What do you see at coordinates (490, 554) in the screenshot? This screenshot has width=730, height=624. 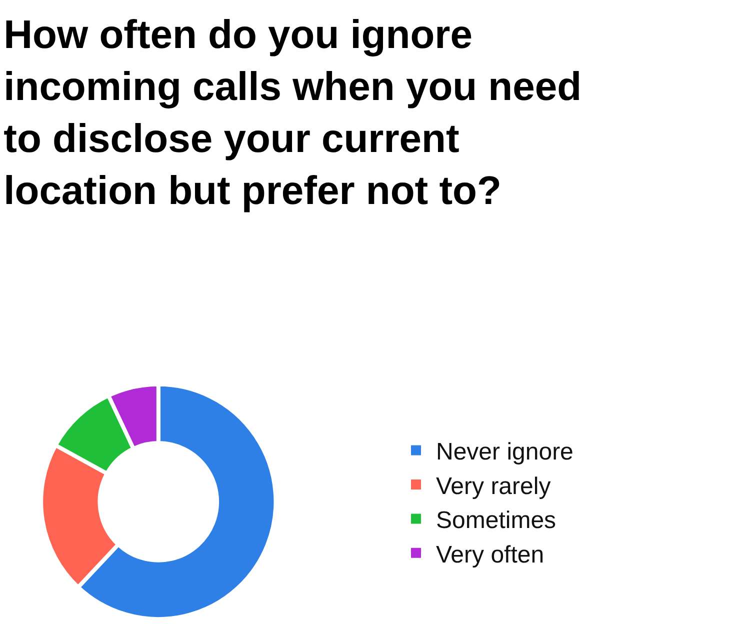 I see `legend-label: Very often` at bounding box center [490, 554].